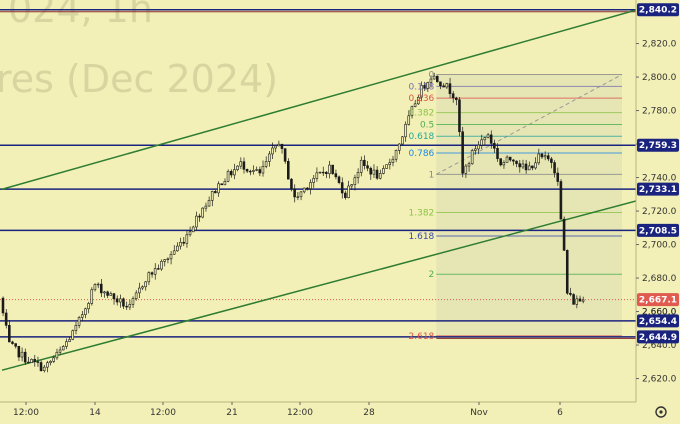 This screenshot has height=424, width=680. Describe the element at coordinates (422, 214) in the screenshot. I see `fib-label: 1.382` at that location.